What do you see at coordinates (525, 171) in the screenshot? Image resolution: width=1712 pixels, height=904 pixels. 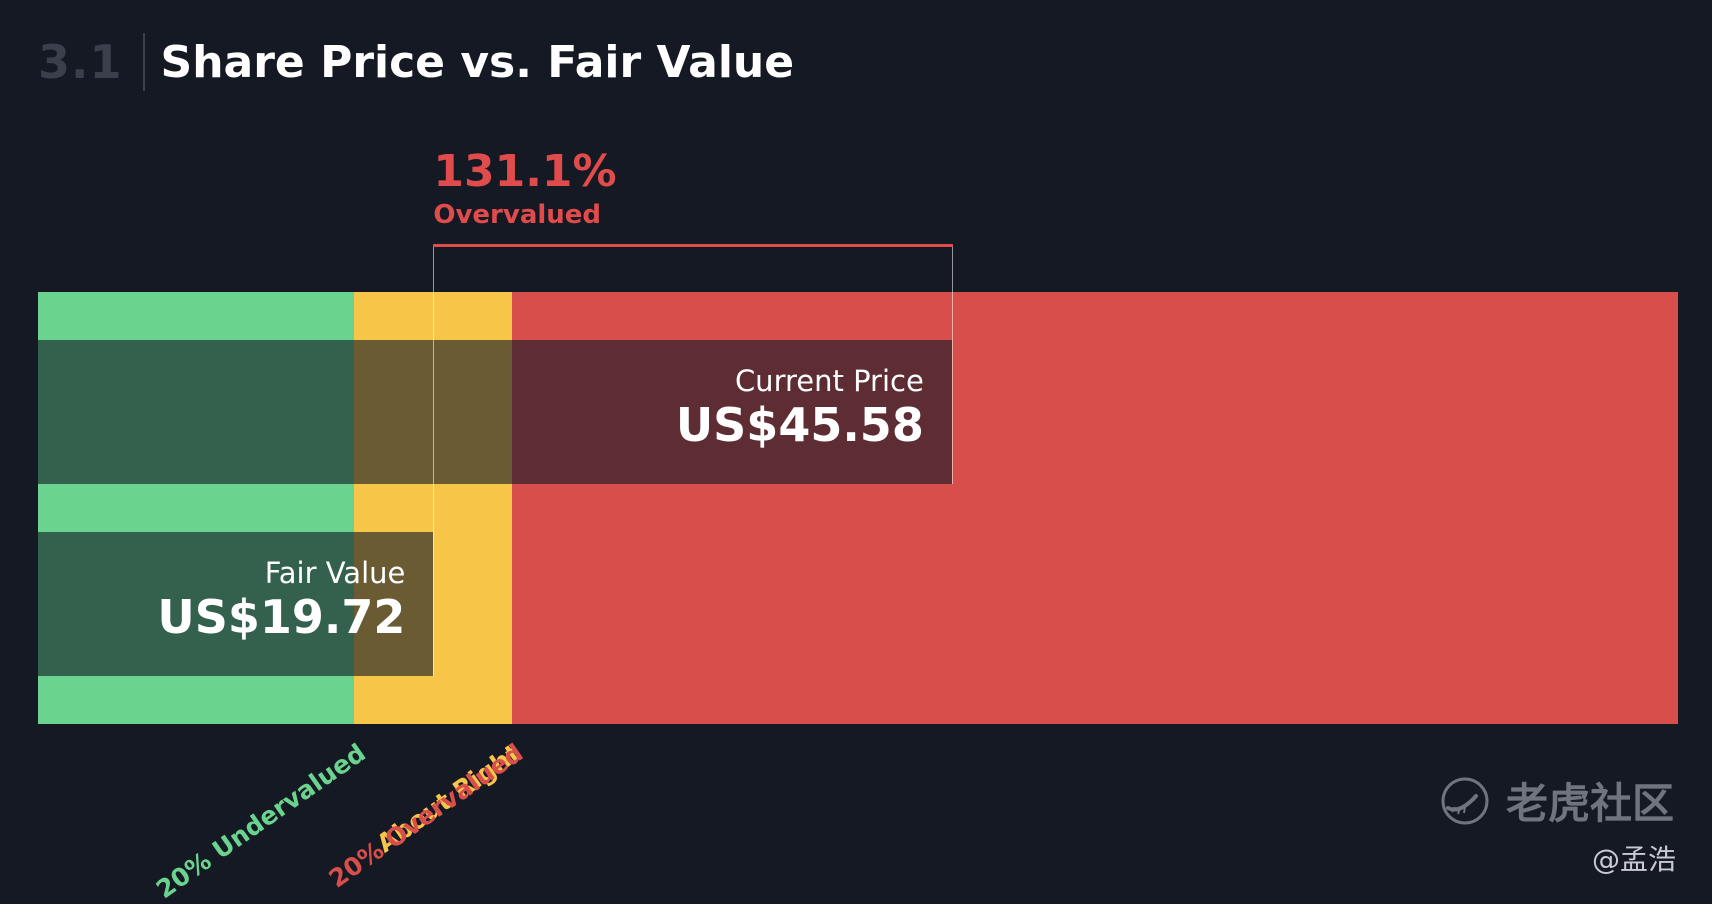 I see `difference-percent: 131.1%` at bounding box center [525, 171].